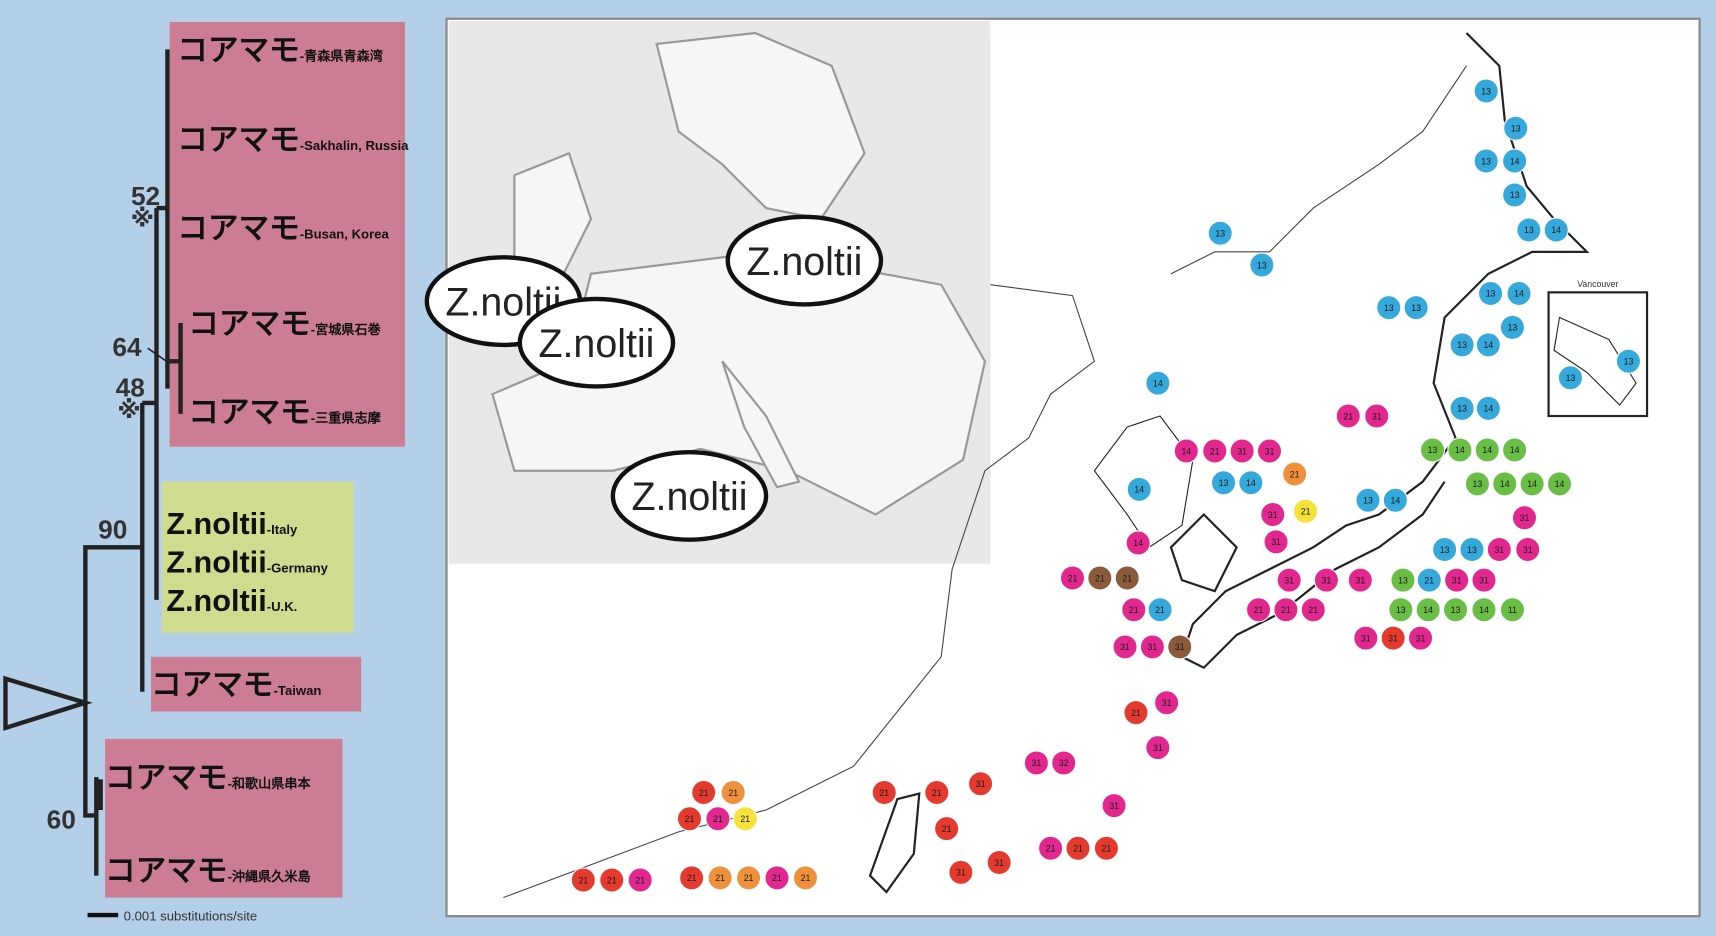 The height and width of the screenshot is (936, 1716). I want to click on leaf-locality: -Busan, Korea, so click(345, 234).